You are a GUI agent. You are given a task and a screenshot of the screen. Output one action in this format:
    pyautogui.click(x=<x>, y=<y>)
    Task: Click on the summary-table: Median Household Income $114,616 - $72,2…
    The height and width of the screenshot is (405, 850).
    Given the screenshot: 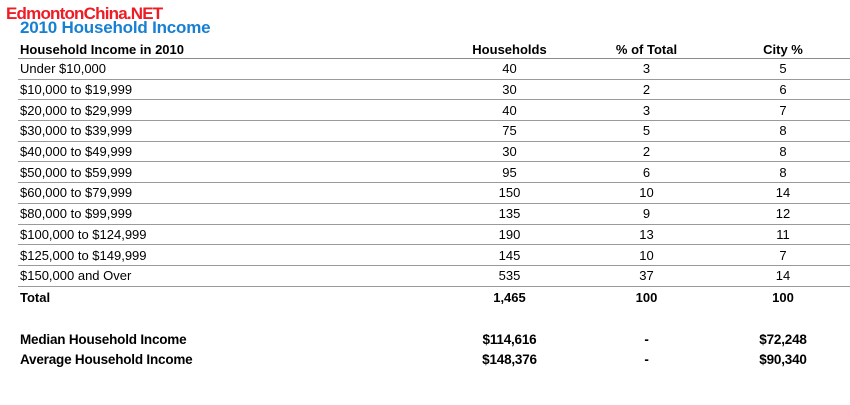 What is the action you would take?
    pyautogui.click(x=434, y=349)
    